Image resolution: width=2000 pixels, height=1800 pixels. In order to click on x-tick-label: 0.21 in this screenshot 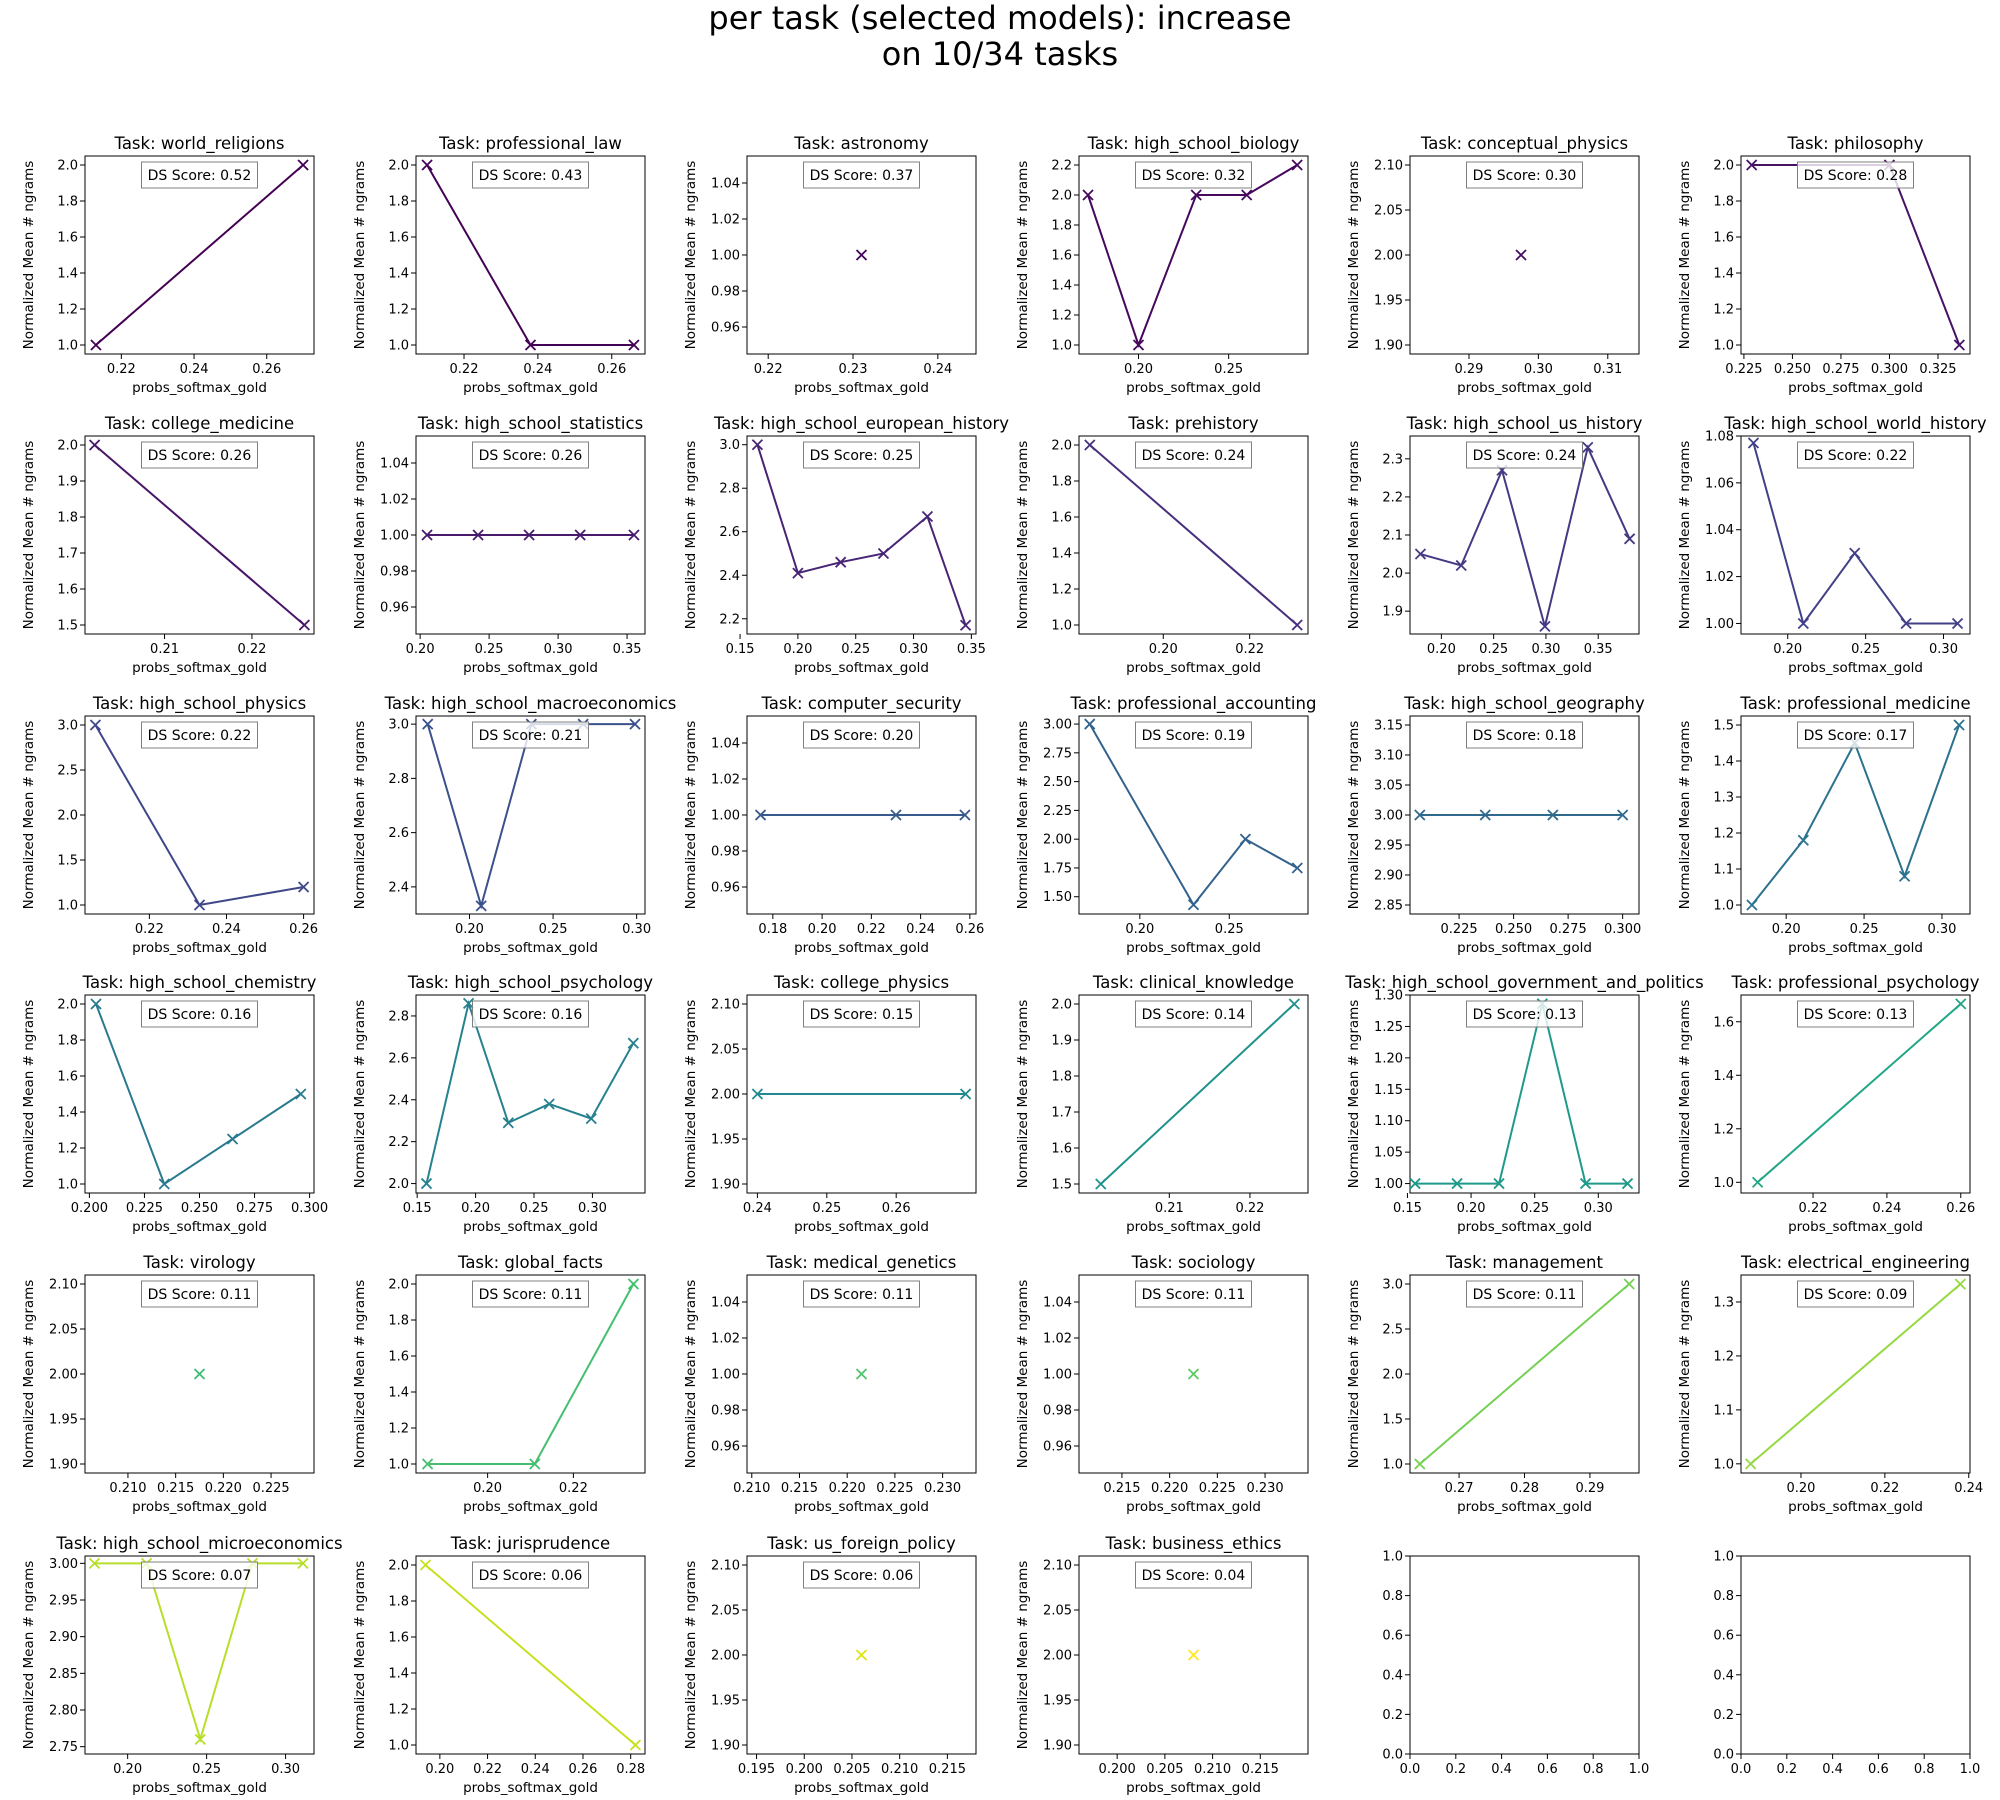, I will do `click(1169, 1208)`.